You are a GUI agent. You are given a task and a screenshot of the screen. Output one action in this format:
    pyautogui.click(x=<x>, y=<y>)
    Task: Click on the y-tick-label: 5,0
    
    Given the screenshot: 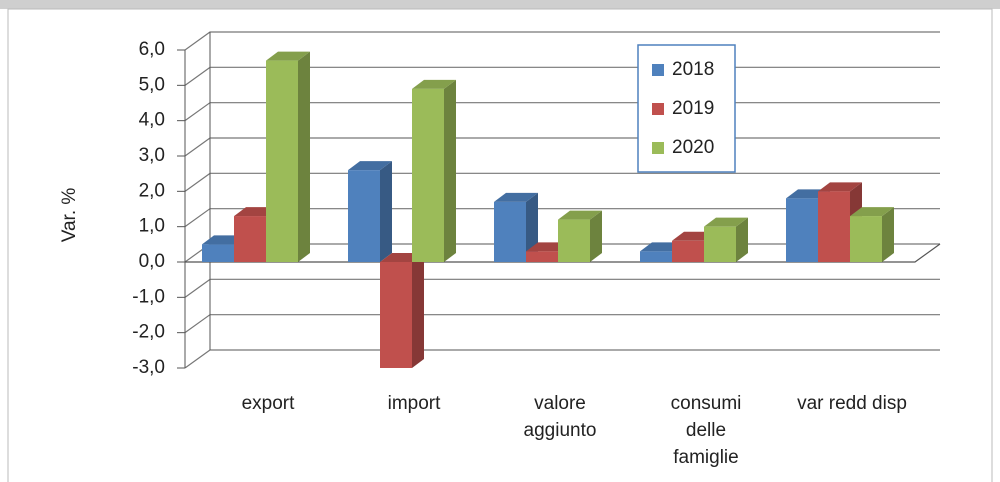 What is the action you would take?
    pyautogui.click(x=152, y=84)
    